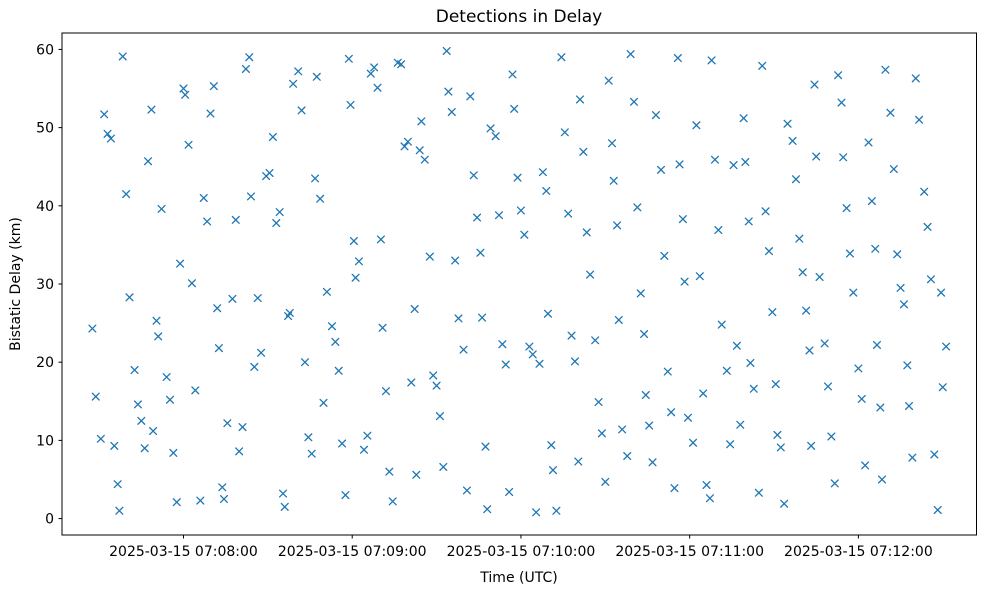 The width and height of the screenshot is (989, 595). I want to click on x-tick-label: 2025-03-15 07:12:00, so click(858, 552).